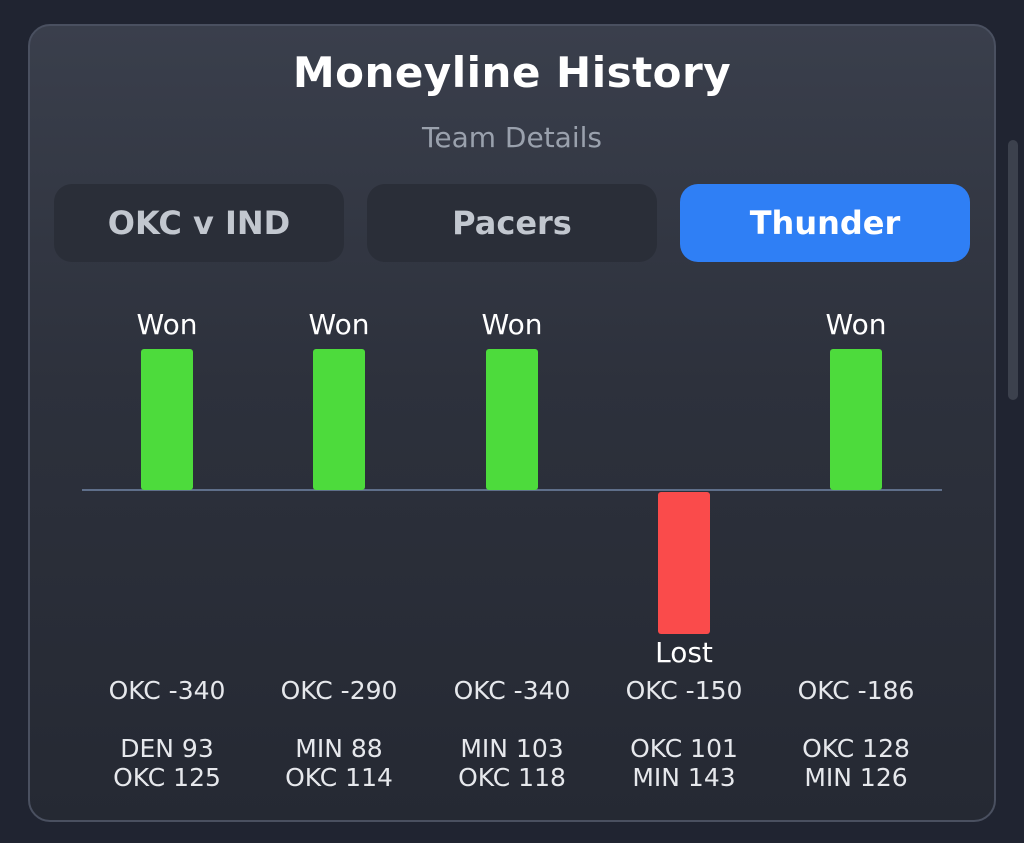  Describe the element at coordinates (512, 748) in the screenshot. I see `score-top-3: MIN 103` at that location.